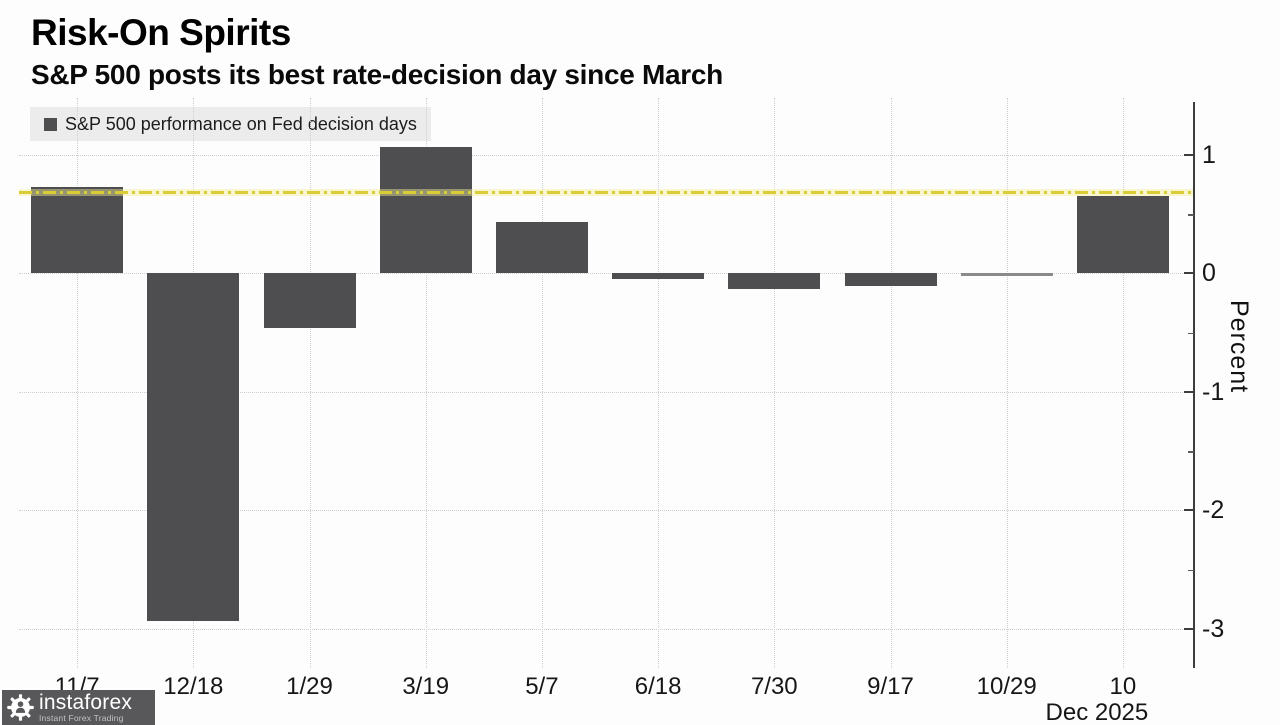 The height and width of the screenshot is (725, 1280). What do you see at coordinates (890, 686) in the screenshot?
I see `x-tick-label: 9/17` at bounding box center [890, 686].